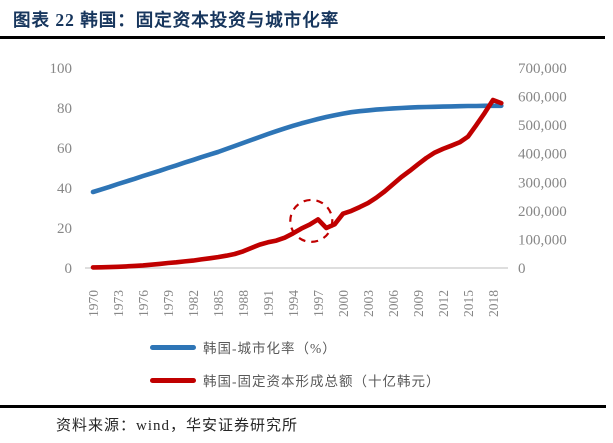 The image size is (613, 443). I want to click on legend: 韩国-城市化率（%） 韩国-固定资本形成总额（十亿韩元）, so click(295, 372).